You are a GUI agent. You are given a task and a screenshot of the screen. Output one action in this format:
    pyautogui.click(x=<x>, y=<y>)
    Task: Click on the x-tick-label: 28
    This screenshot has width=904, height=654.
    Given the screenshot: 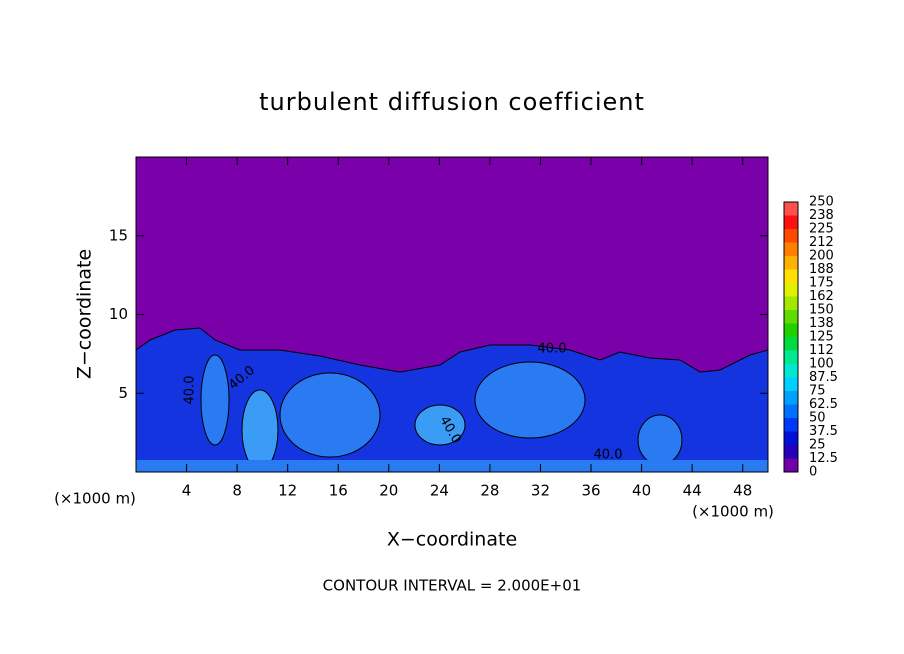 What is the action you would take?
    pyautogui.click(x=489, y=491)
    